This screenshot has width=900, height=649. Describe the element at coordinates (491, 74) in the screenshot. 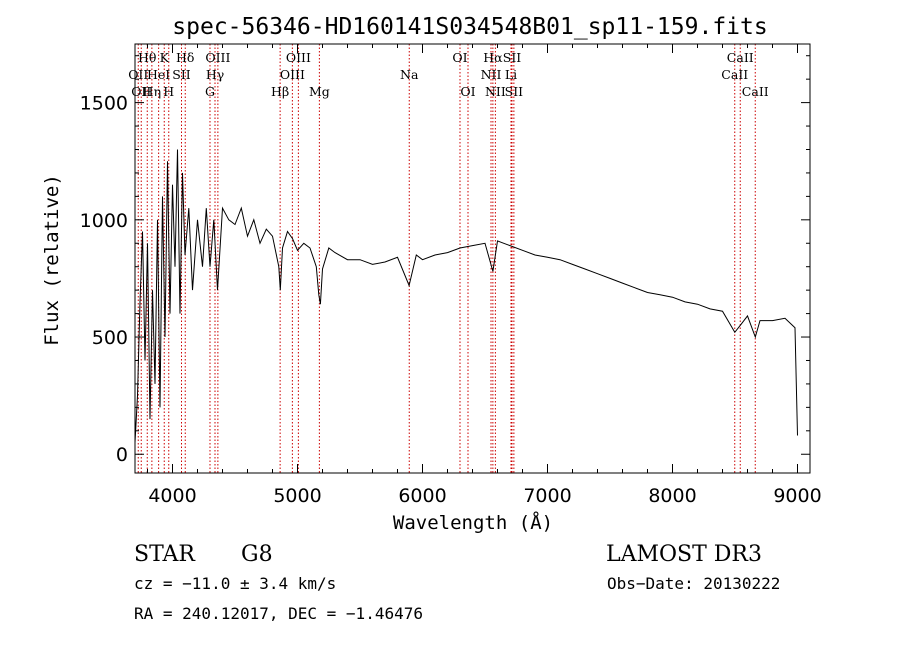

I see `line-label-19: NII` at that location.